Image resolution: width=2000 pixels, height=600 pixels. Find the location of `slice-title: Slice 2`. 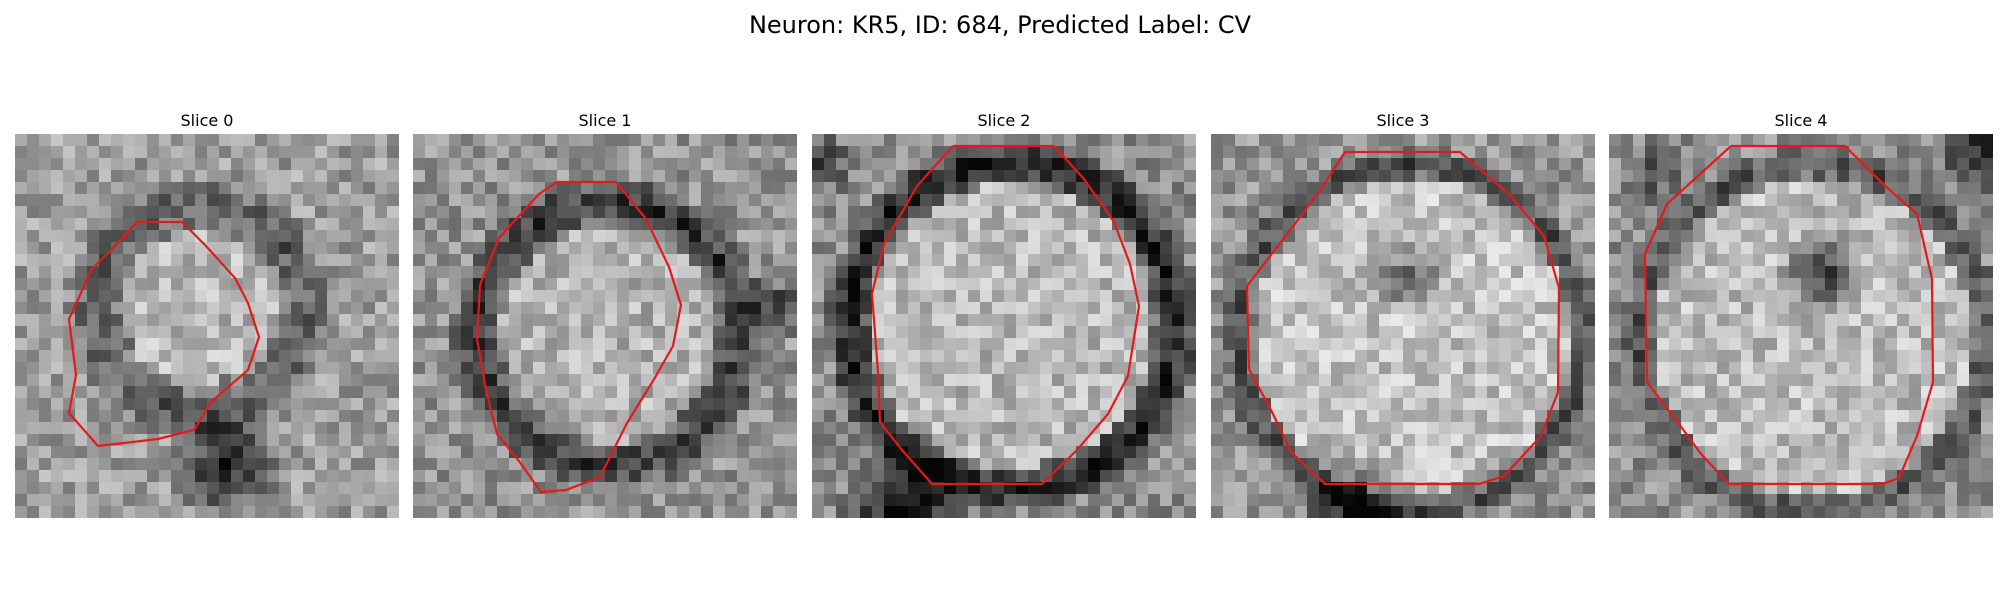

slice-title: Slice 2 is located at coordinates (1004, 121).